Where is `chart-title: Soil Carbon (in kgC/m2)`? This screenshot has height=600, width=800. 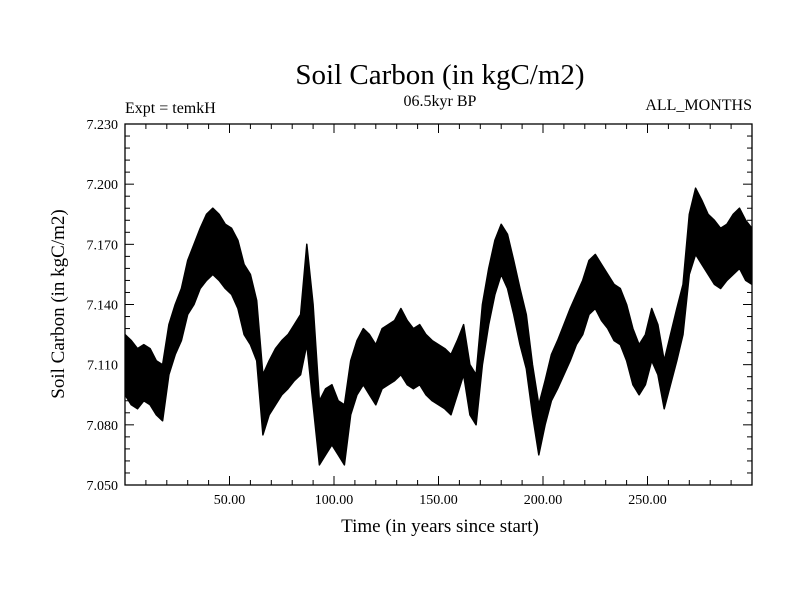 chart-title: Soil Carbon (in kgC/m2) is located at coordinates (439, 75).